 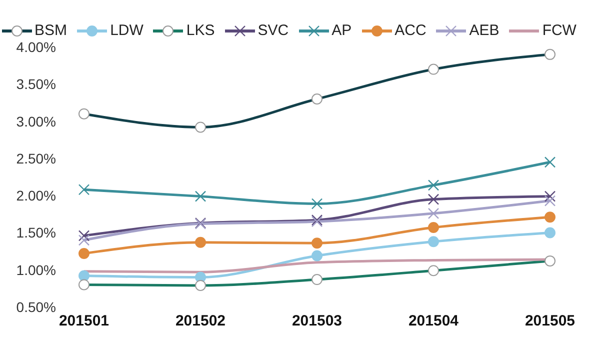 What do you see at coordinates (550, 321) in the screenshot?
I see `x-tick-label: 201505` at bounding box center [550, 321].